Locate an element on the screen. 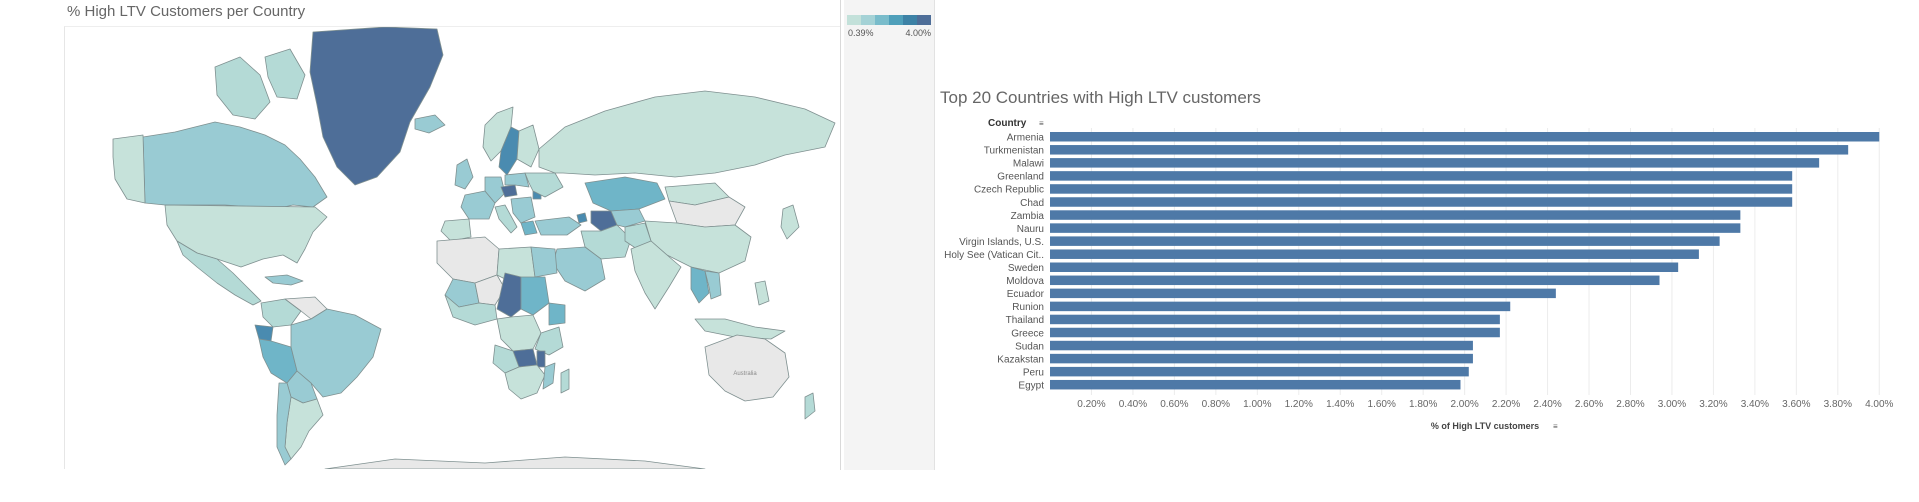 The height and width of the screenshot is (502, 1919). country-spain is located at coordinates (456, 230).